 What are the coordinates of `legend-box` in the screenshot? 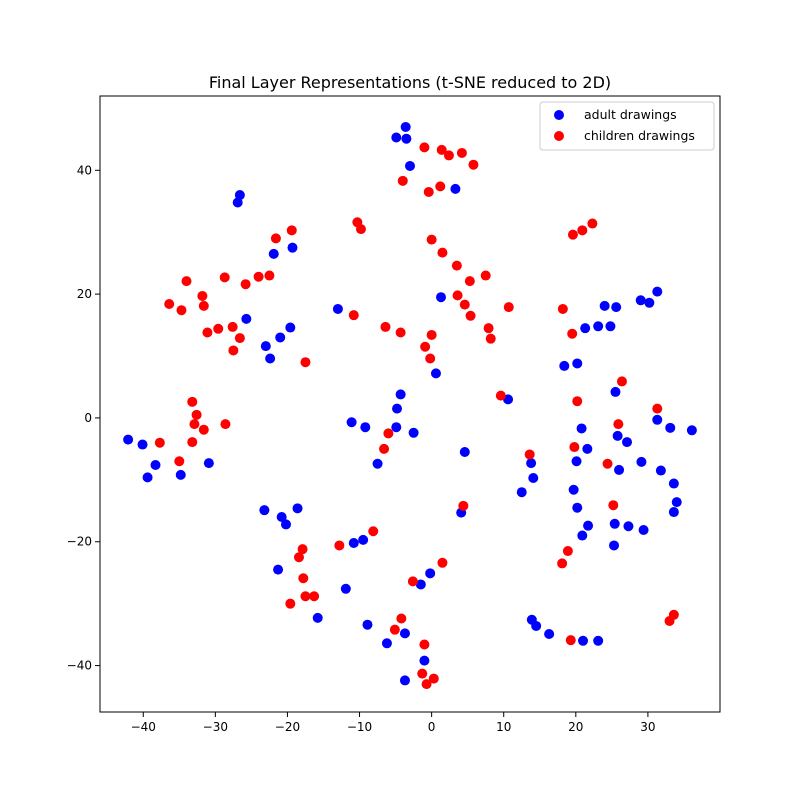 It's located at (627, 126).